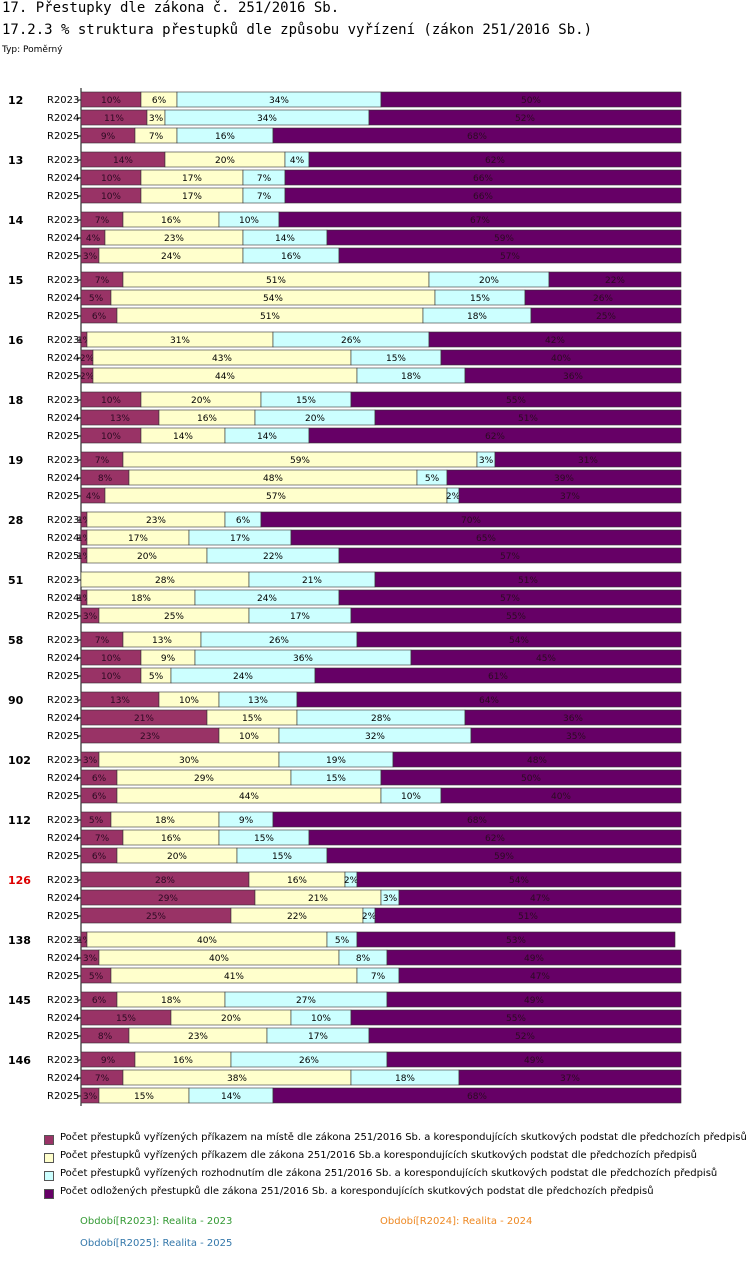 This screenshot has height=1282, width=750. I want to click on bar-value-label: 2%, so click(351, 881).